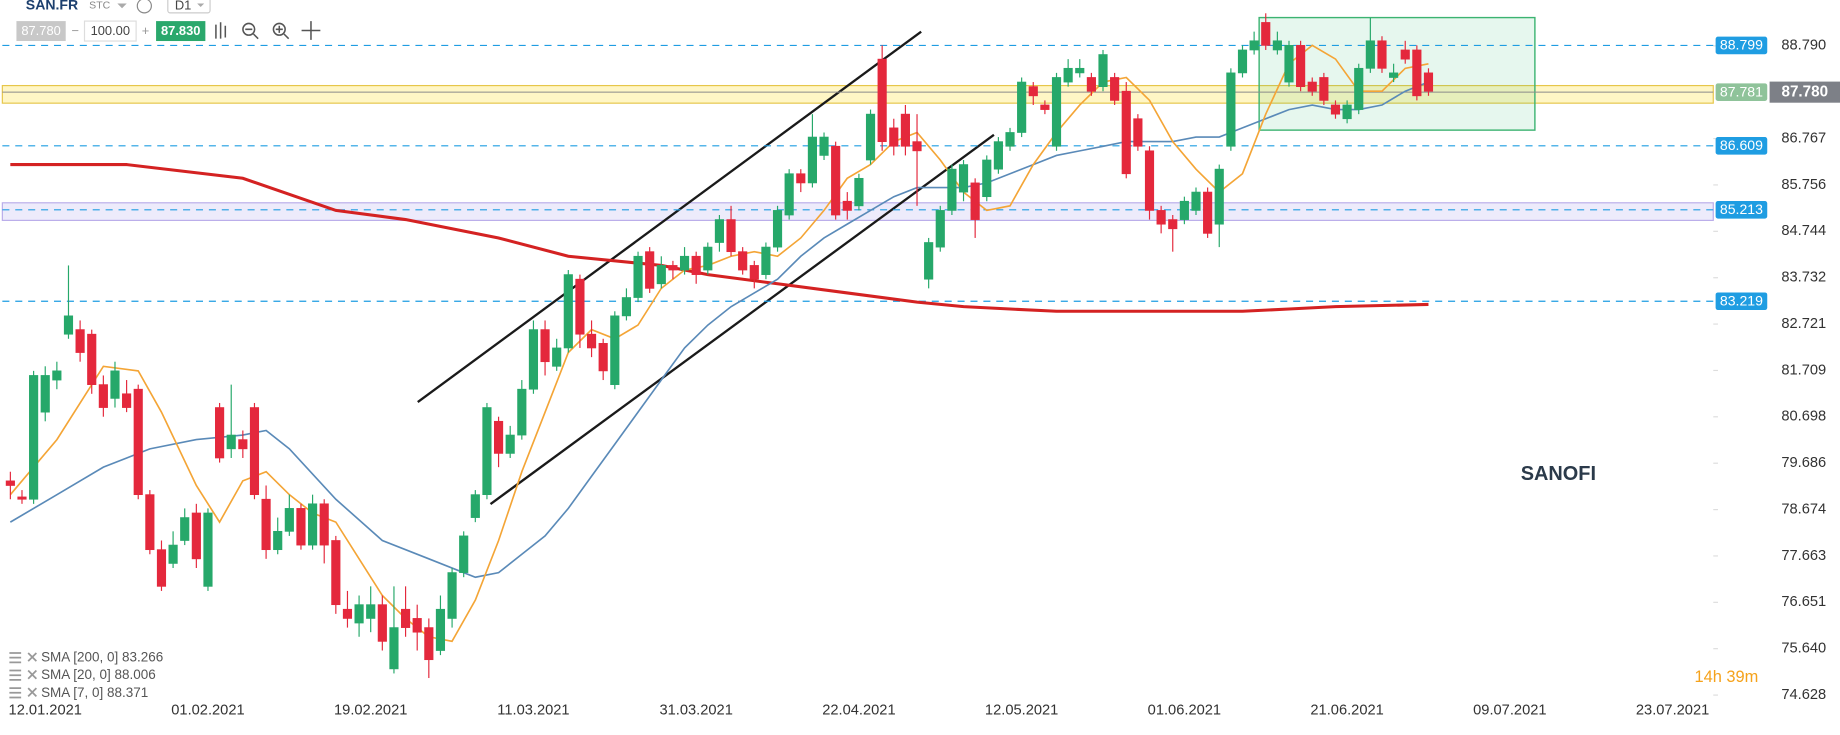  I want to click on countdown: 14h 39m, so click(1726, 677).